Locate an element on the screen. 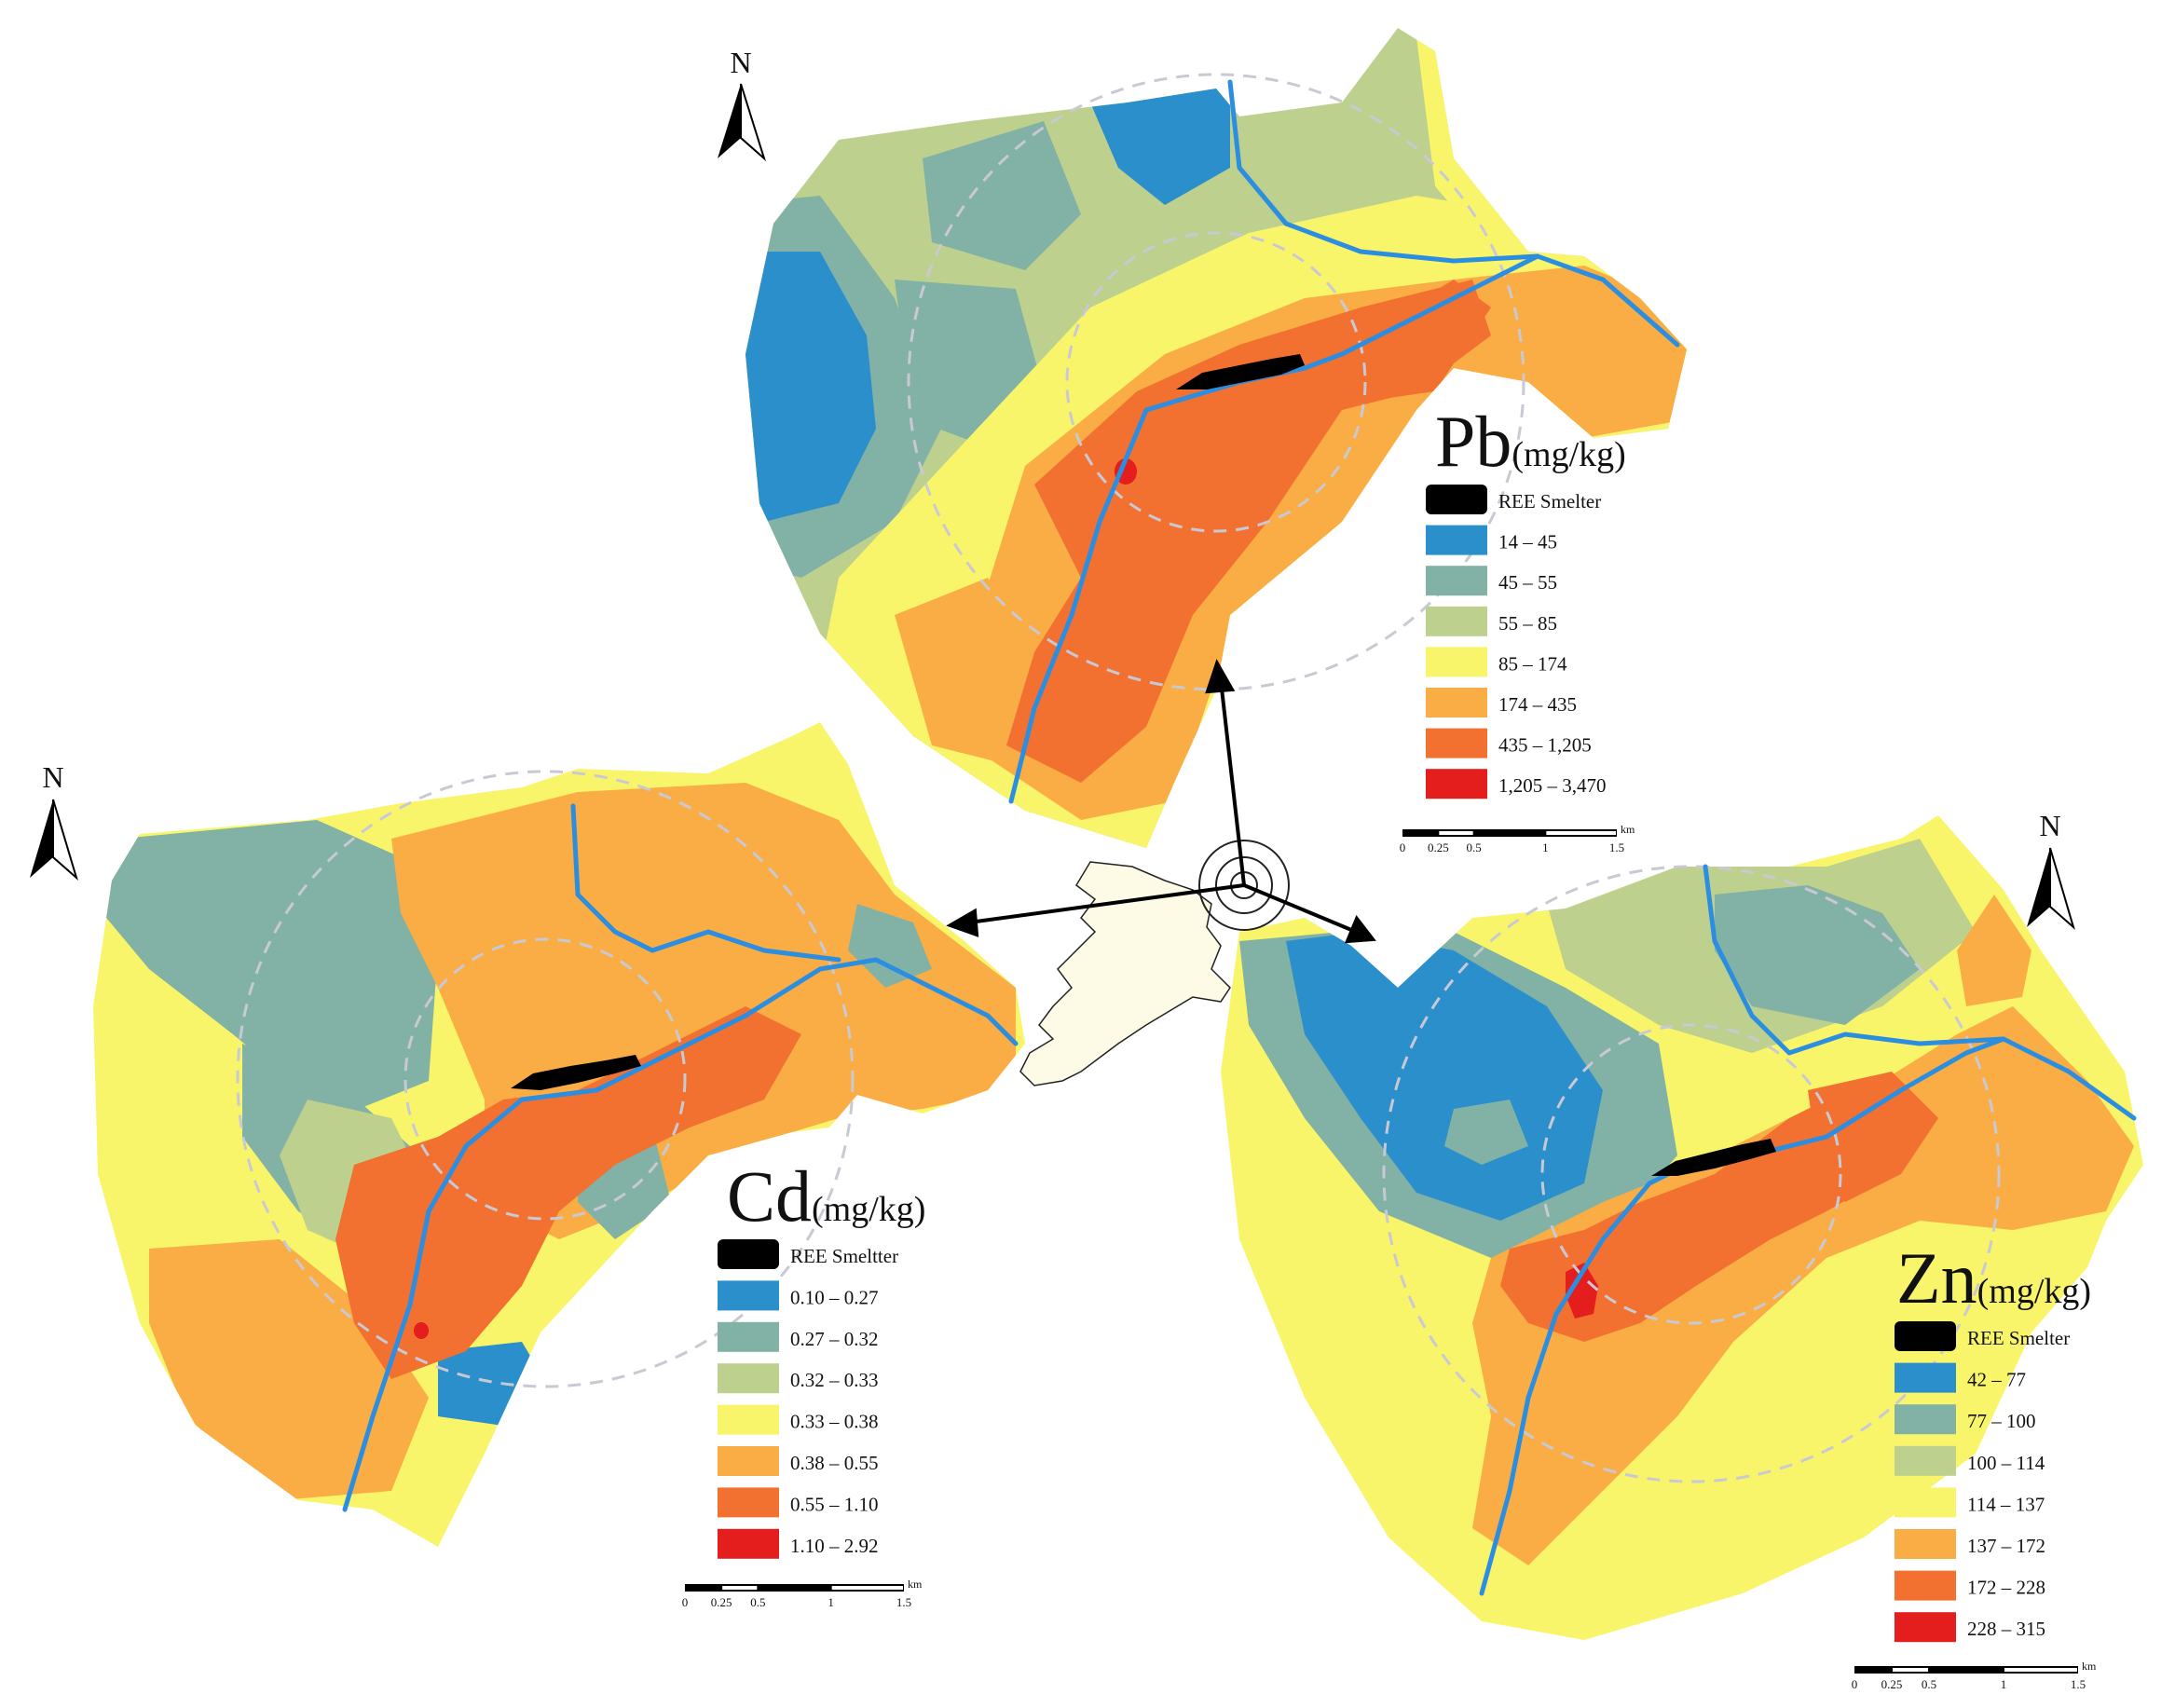 This screenshot has width=2175, height=1708. pb-north-arrow: N is located at coordinates (743, 104).